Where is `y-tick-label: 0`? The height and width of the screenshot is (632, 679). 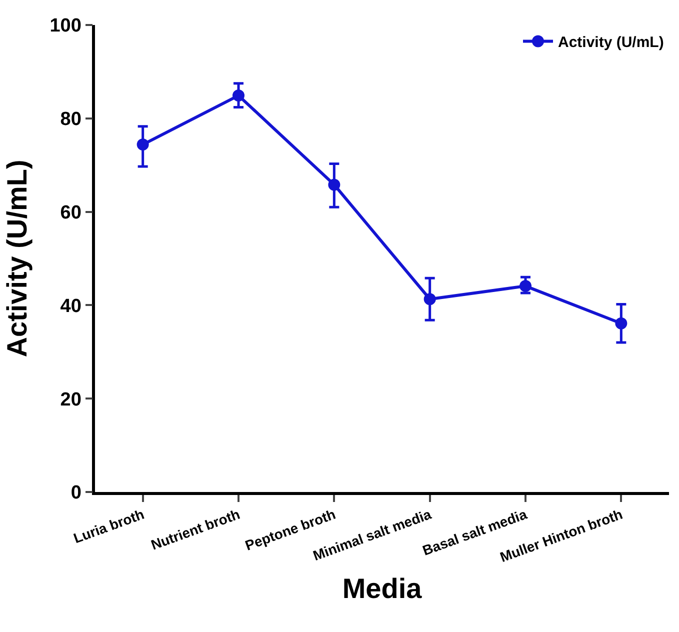 y-tick-label: 0 is located at coordinates (76, 493).